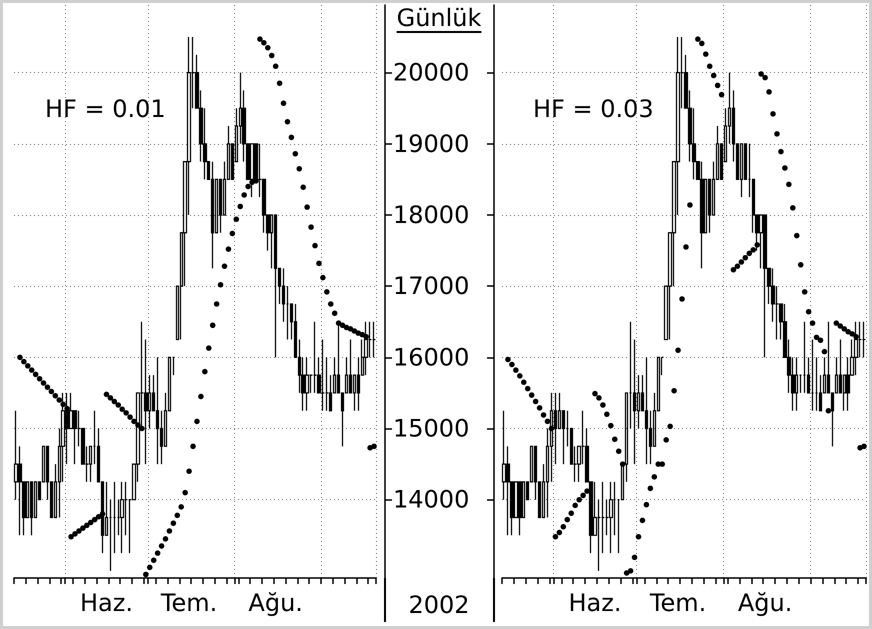 The width and height of the screenshot is (872, 629). What do you see at coordinates (431, 286) in the screenshot?
I see `y-tick-label: 17000` at bounding box center [431, 286].